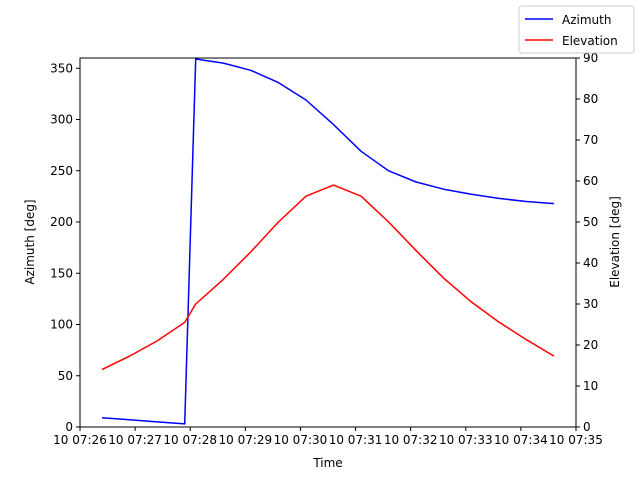  Describe the element at coordinates (590, 58) in the screenshot. I see `y-right-tick-label: 90` at that location.